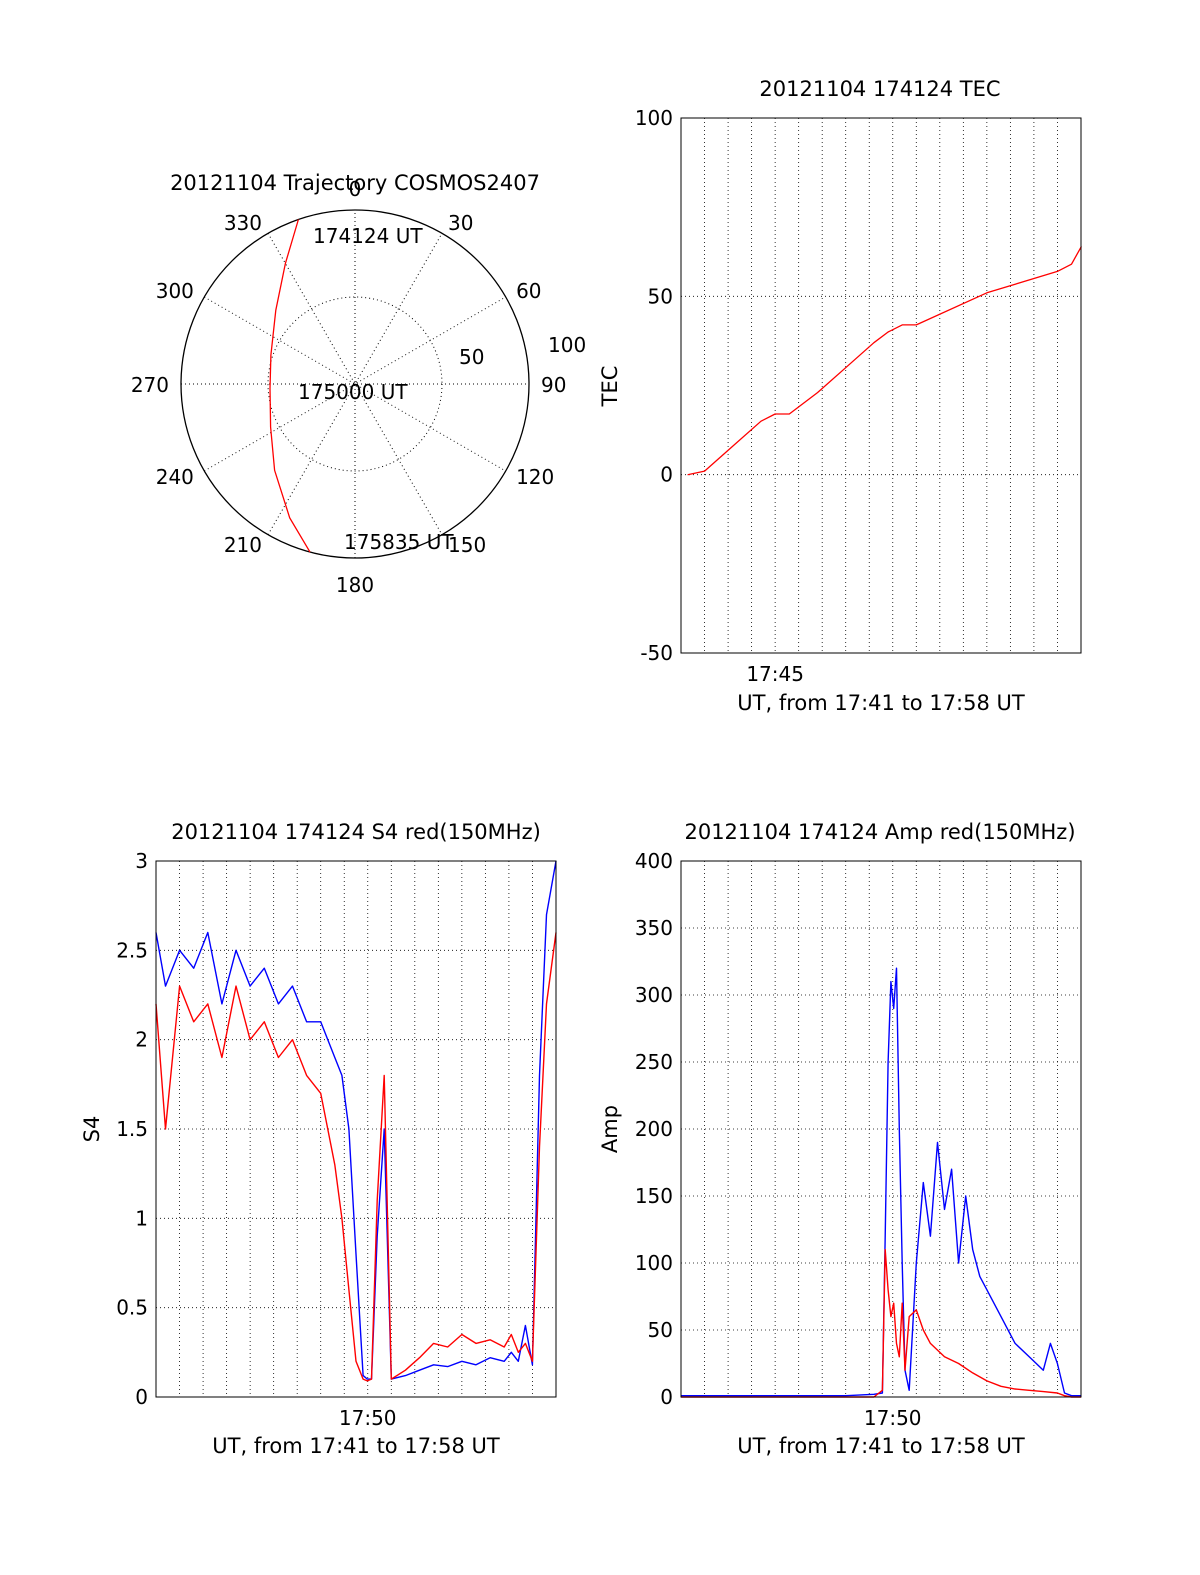  I want to click on polar-annotation-start: 174124 UT, so click(368, 236).